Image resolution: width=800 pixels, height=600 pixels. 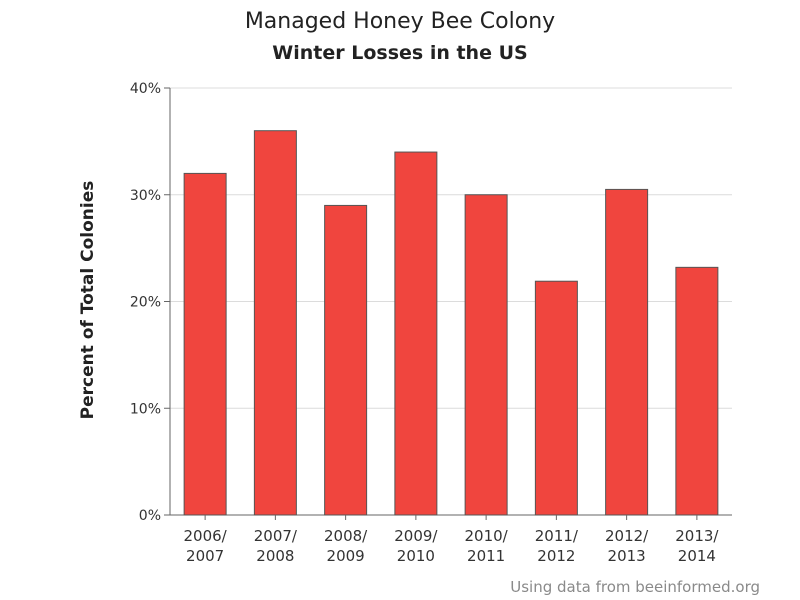 What do you see at coordinates (697, 536) in the screenshot?
I see `x-tick-label: 2013/` at bounding box center [697, 536].